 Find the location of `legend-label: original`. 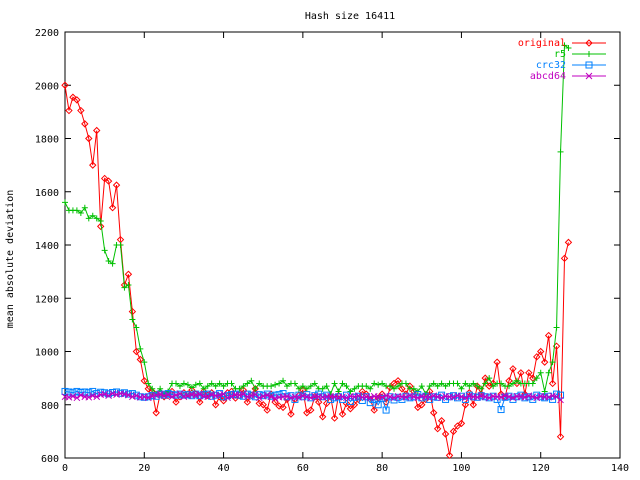

legend-label: original is located at coordinates (542, 43).